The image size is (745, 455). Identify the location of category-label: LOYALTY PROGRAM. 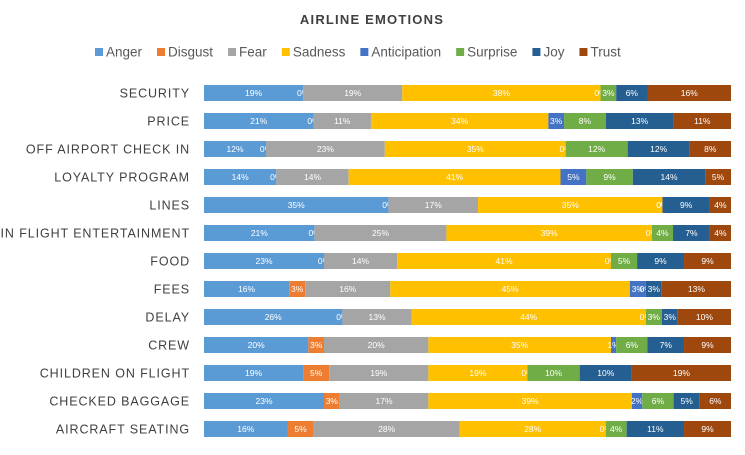
(122, 178).